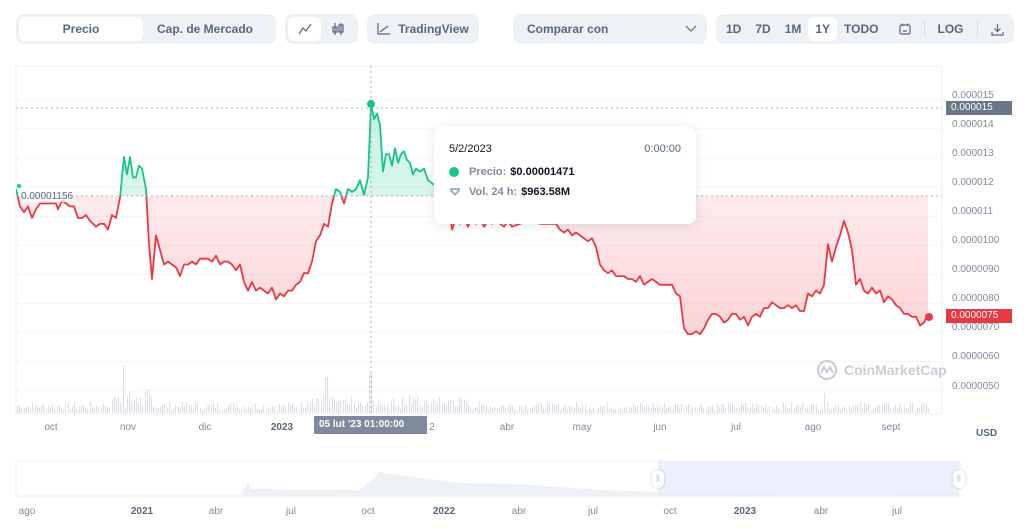 This screenshot has height=529, width=1032. What do you see at coordinates (763, 29) in the screenshot?
I see `range-7d: 7D` at bounding box center [763, 29].